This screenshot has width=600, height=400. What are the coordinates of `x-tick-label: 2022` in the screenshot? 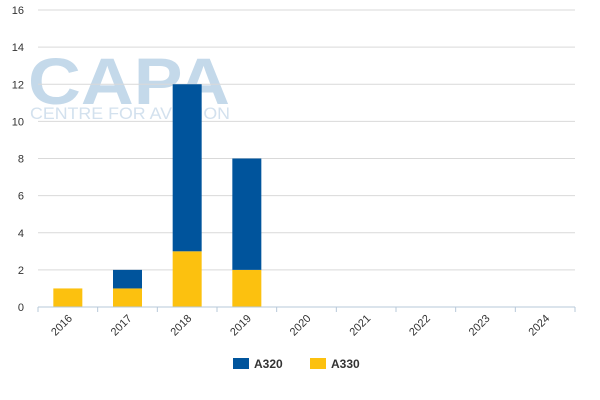 It's located at (420, 326).